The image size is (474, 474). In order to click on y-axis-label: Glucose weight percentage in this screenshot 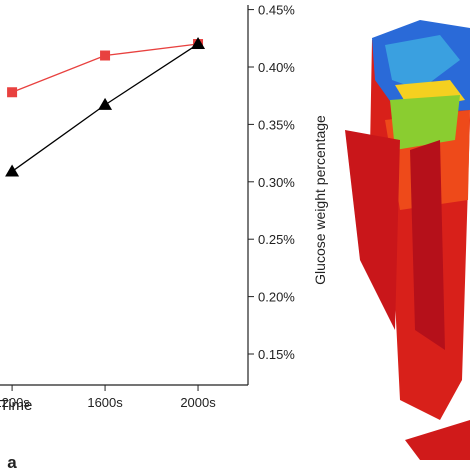, I will do `click(320, 200)`.